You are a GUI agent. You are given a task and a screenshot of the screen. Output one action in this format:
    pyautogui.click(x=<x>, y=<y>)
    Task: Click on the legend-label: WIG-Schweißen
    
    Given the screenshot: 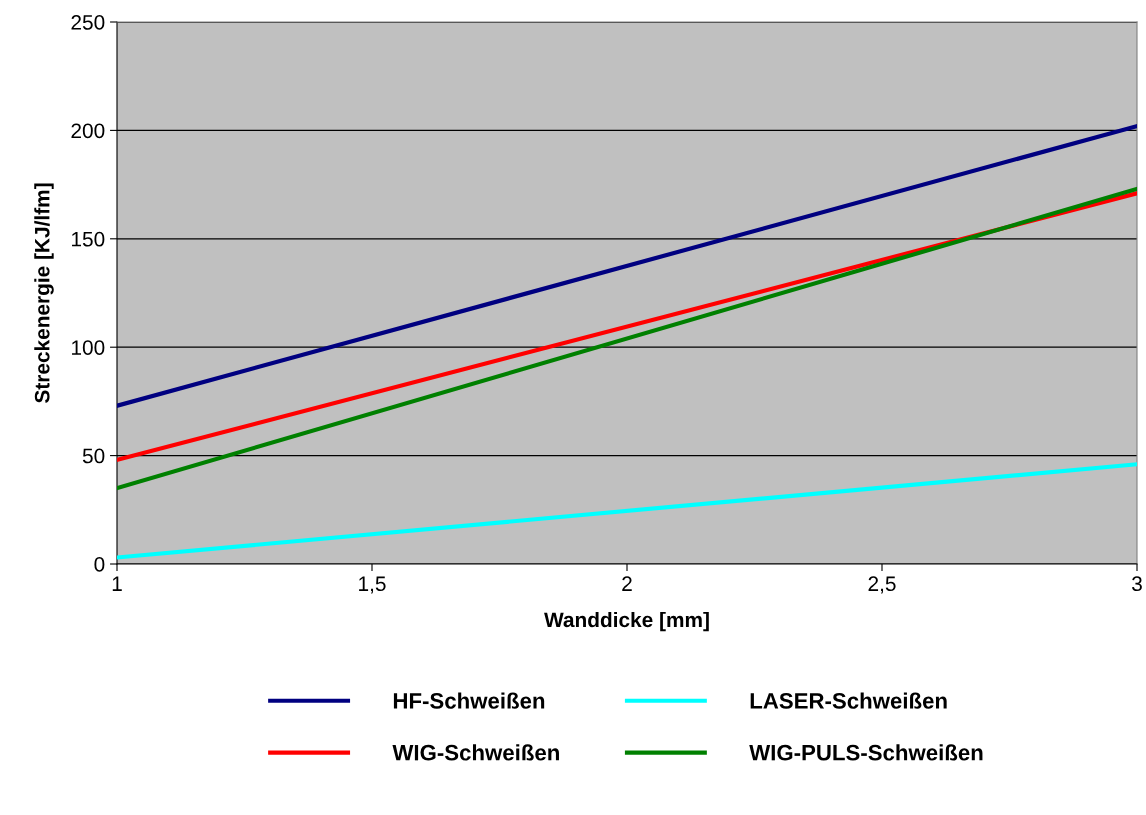 What is the action you would take?
    pyautogui.click(x=475, y=752)
    